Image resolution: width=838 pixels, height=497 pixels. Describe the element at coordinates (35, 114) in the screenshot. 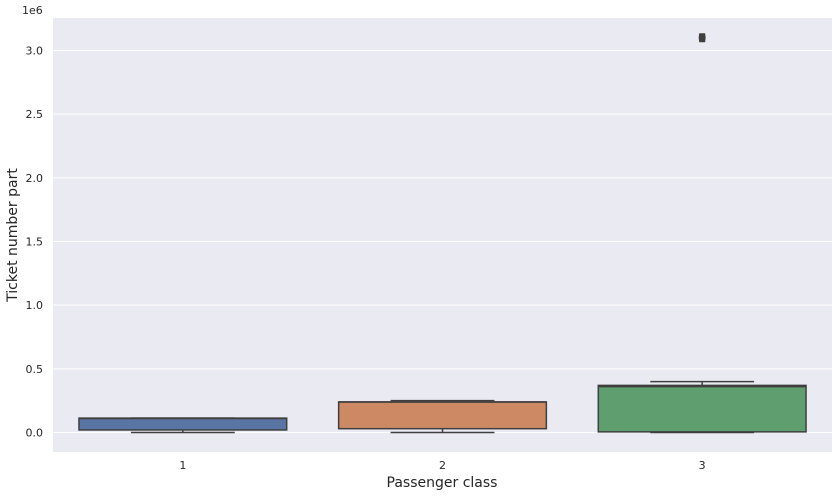

I see `y-tick-label: 2.5` at that location.